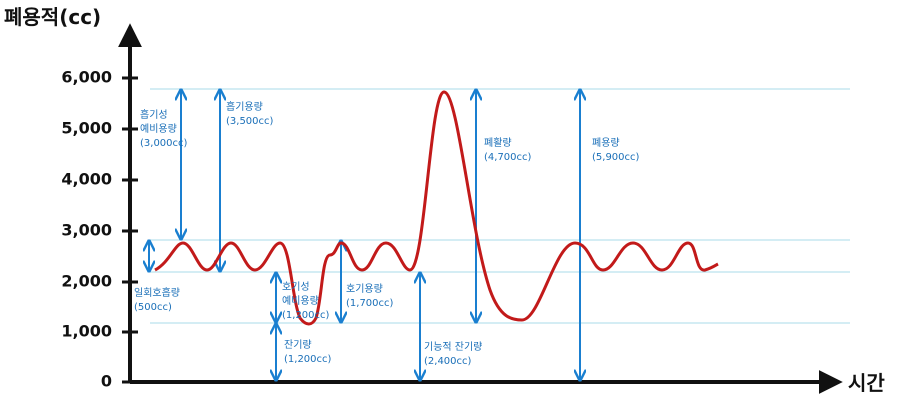 The width and height of the screenshot is (900, 410). I want to click on annotation: 폐활량, so click(498, 142).